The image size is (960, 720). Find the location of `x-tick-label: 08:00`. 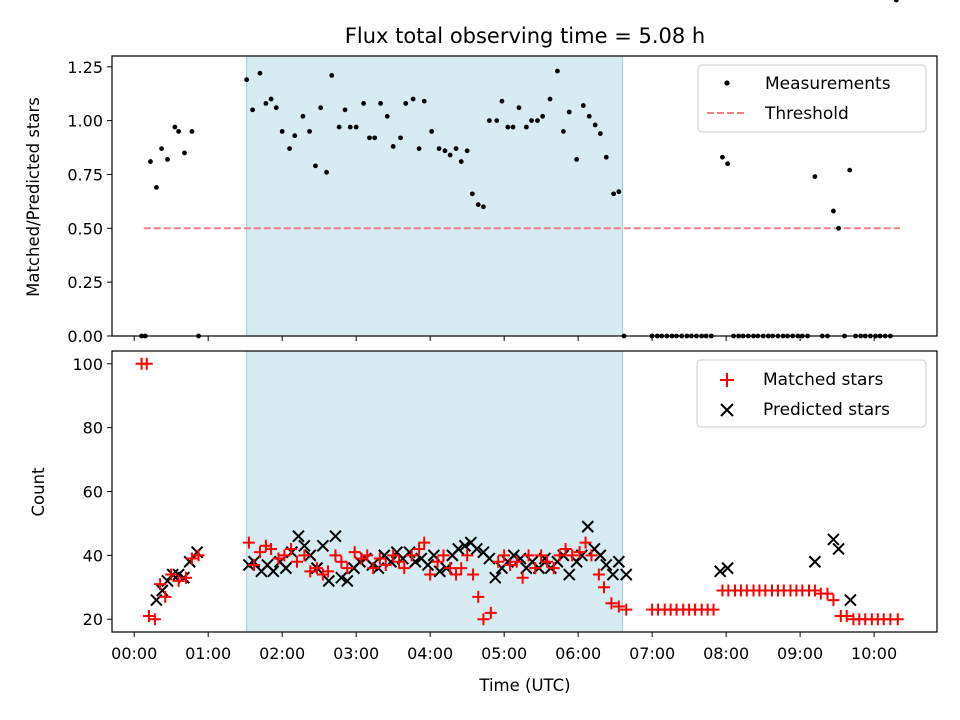

x-tick-label: 08:00 is located at coordinates (726, 653).